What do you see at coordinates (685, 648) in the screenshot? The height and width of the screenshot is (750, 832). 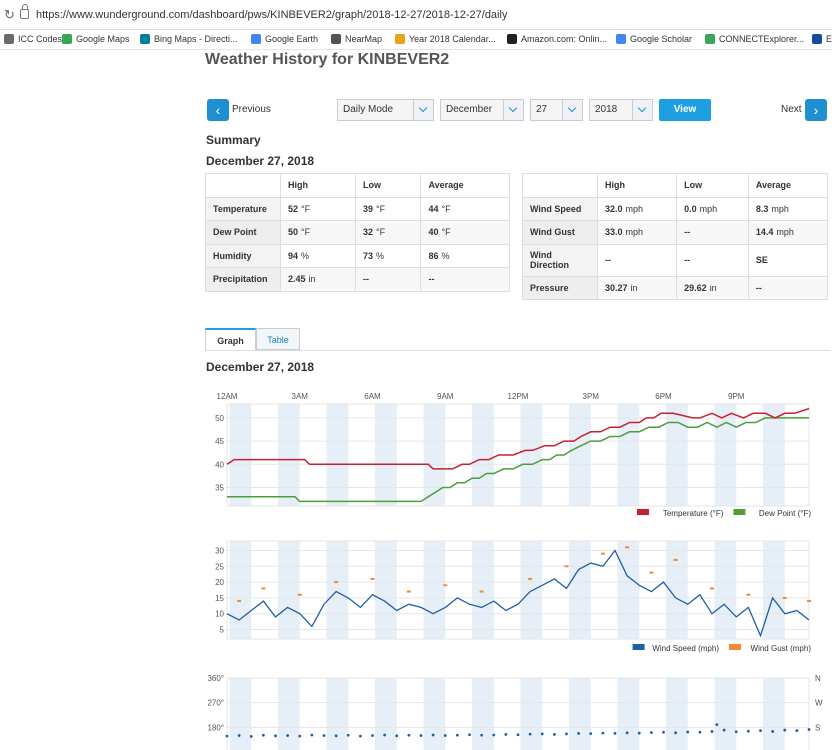 I see `legend-label: Wind Speed (mph)` at bounding box center [685, 648].